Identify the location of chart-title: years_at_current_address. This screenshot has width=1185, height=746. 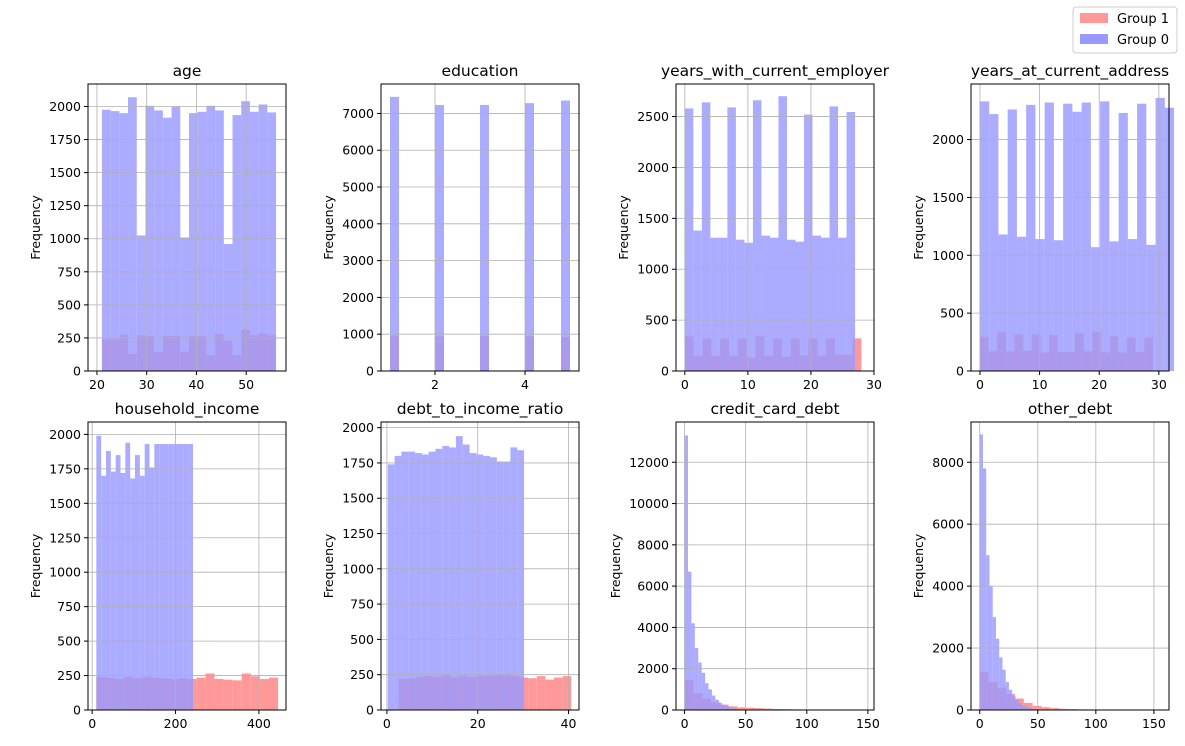
(1070, 71).